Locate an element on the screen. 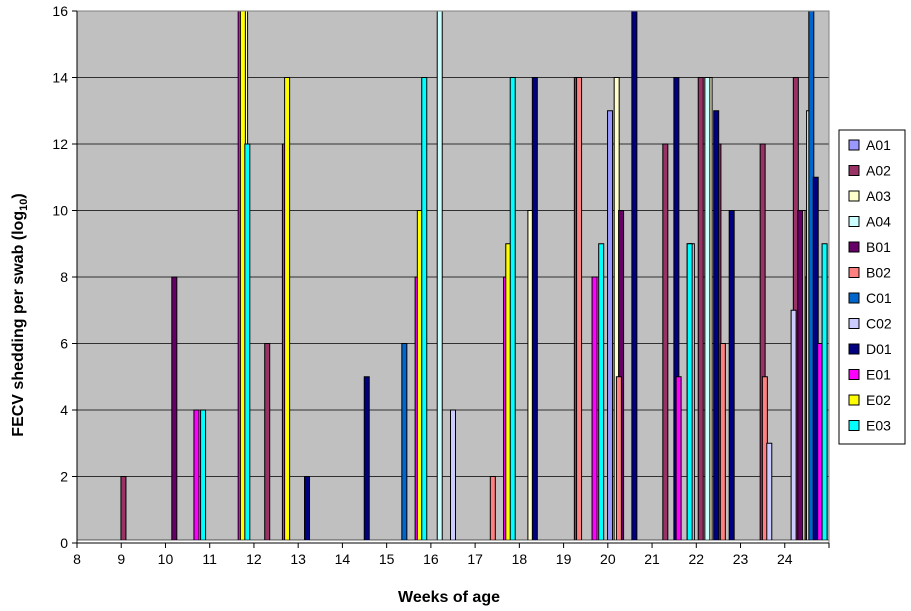  x-tick-label: 22 is located at coordinates (697, 559).